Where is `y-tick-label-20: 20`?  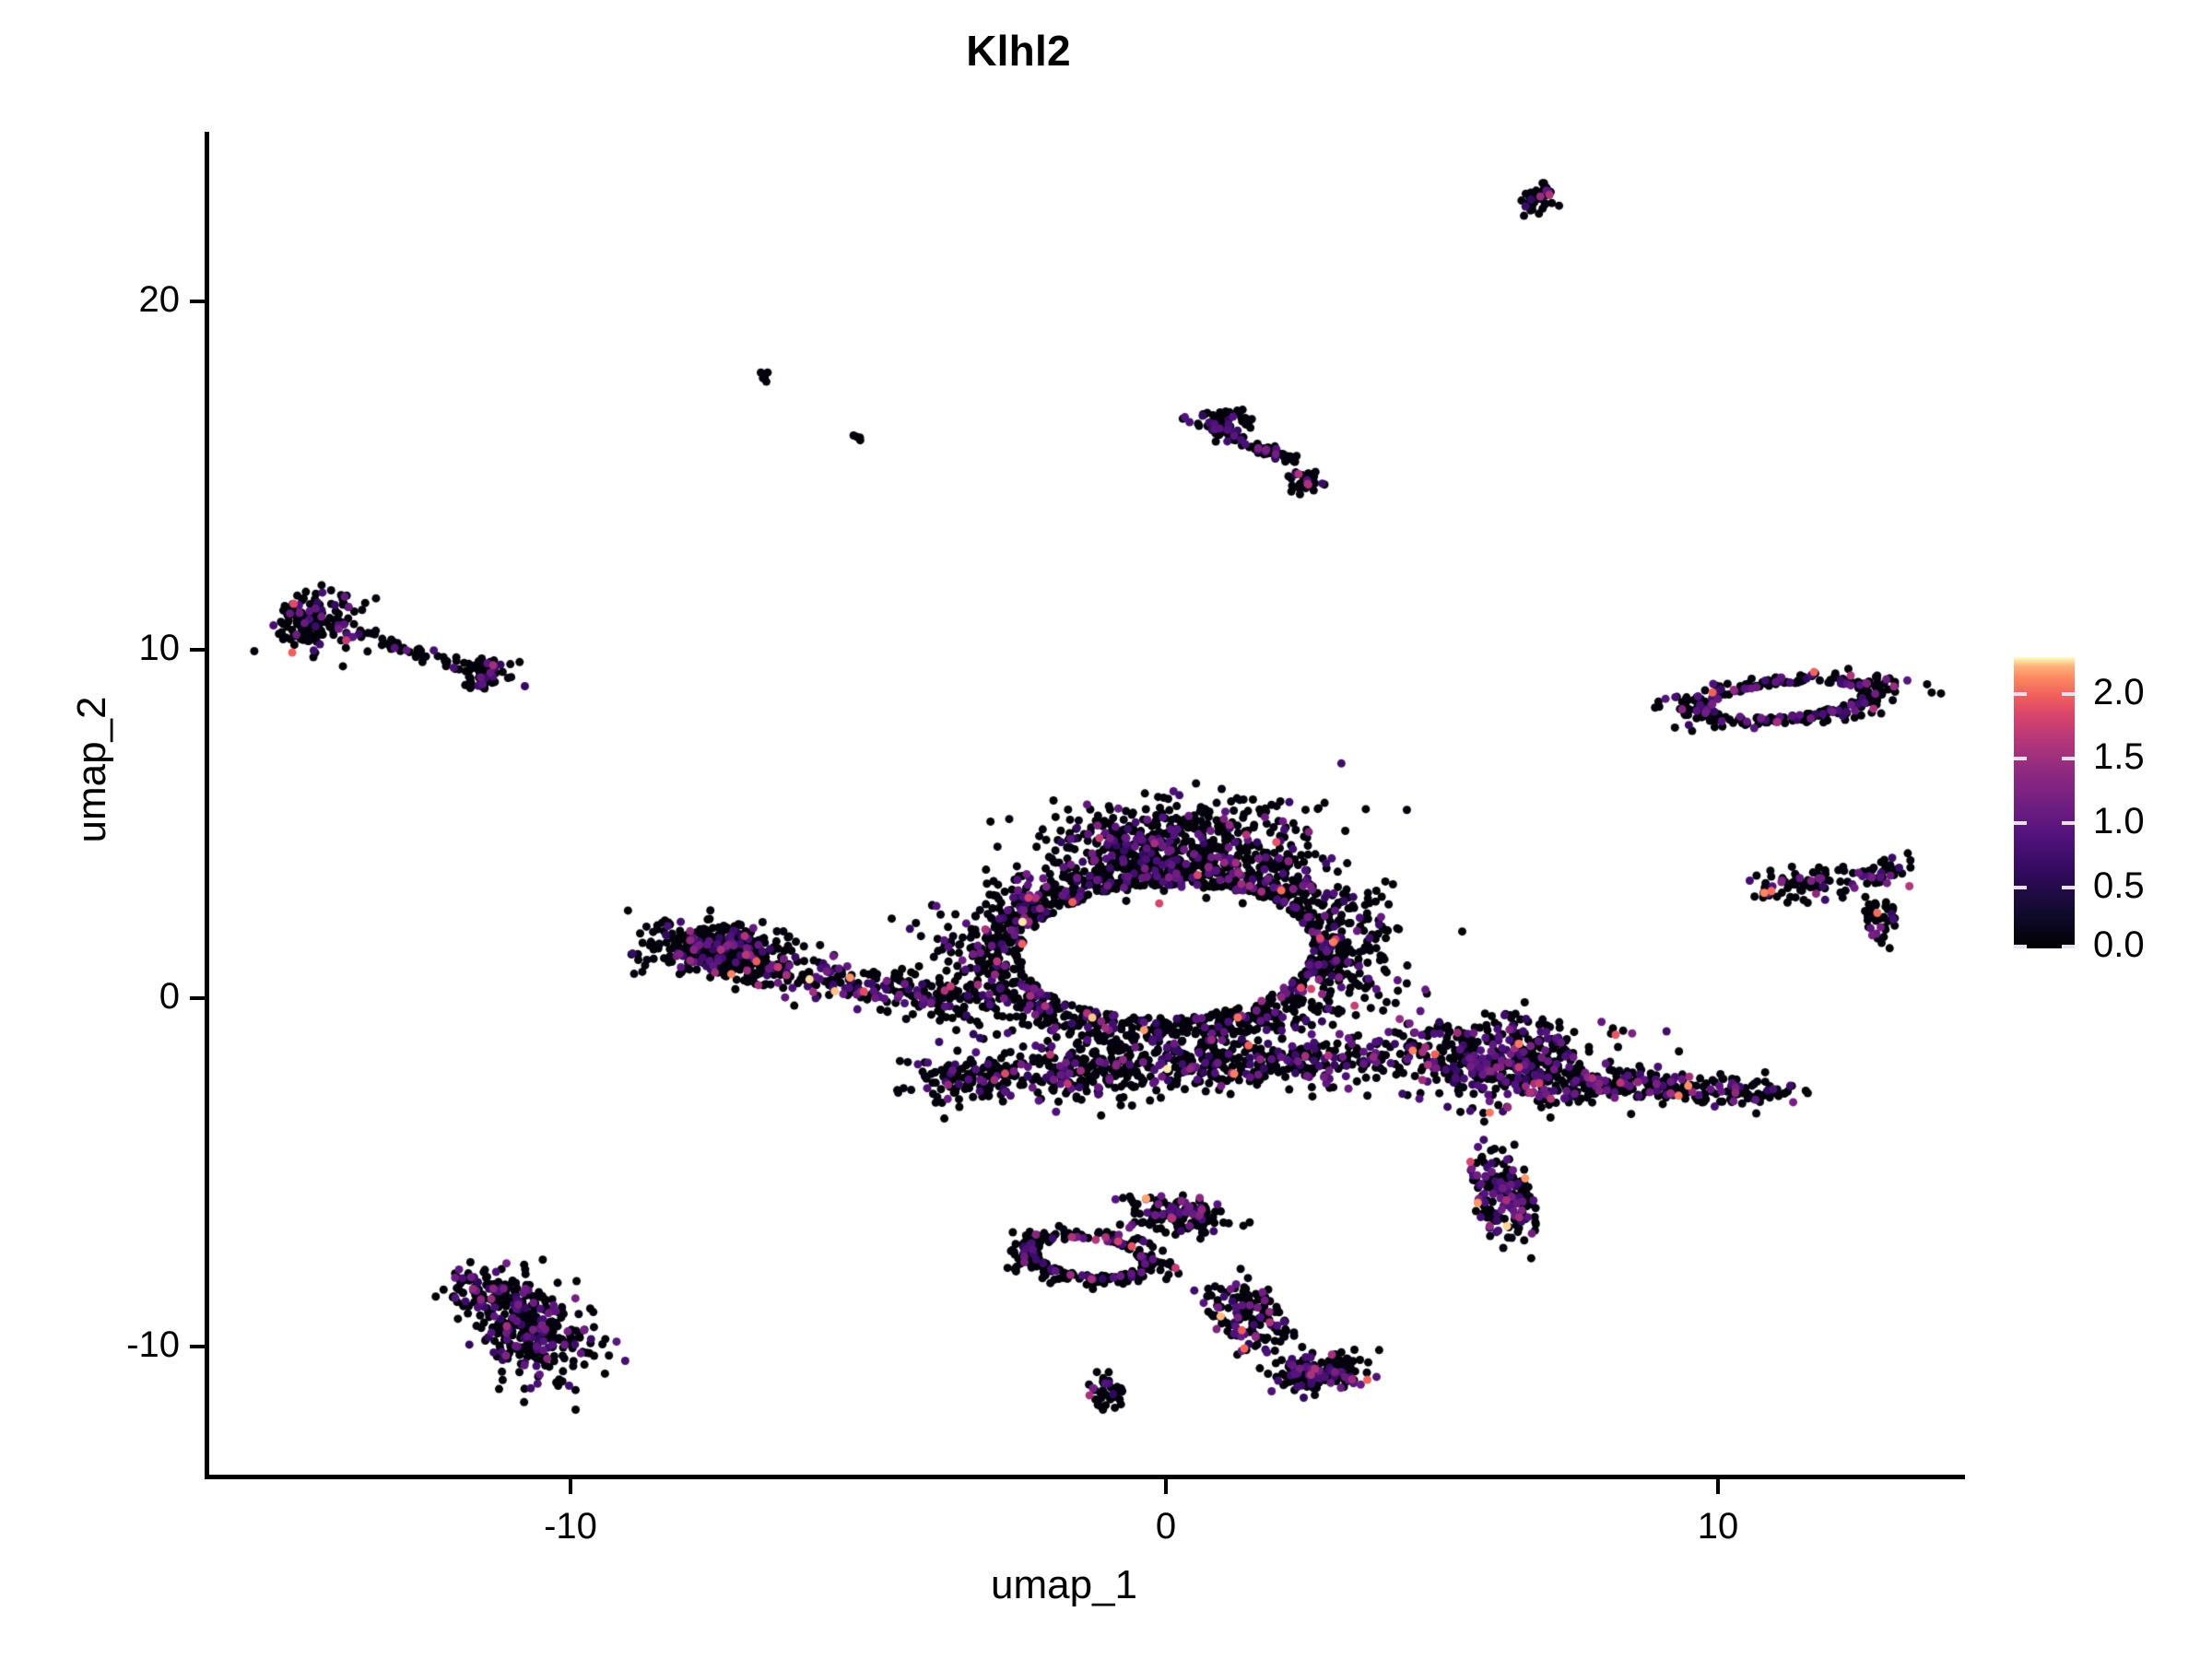
y-tick-label-20: 20 is located at coordinates (159, 299).